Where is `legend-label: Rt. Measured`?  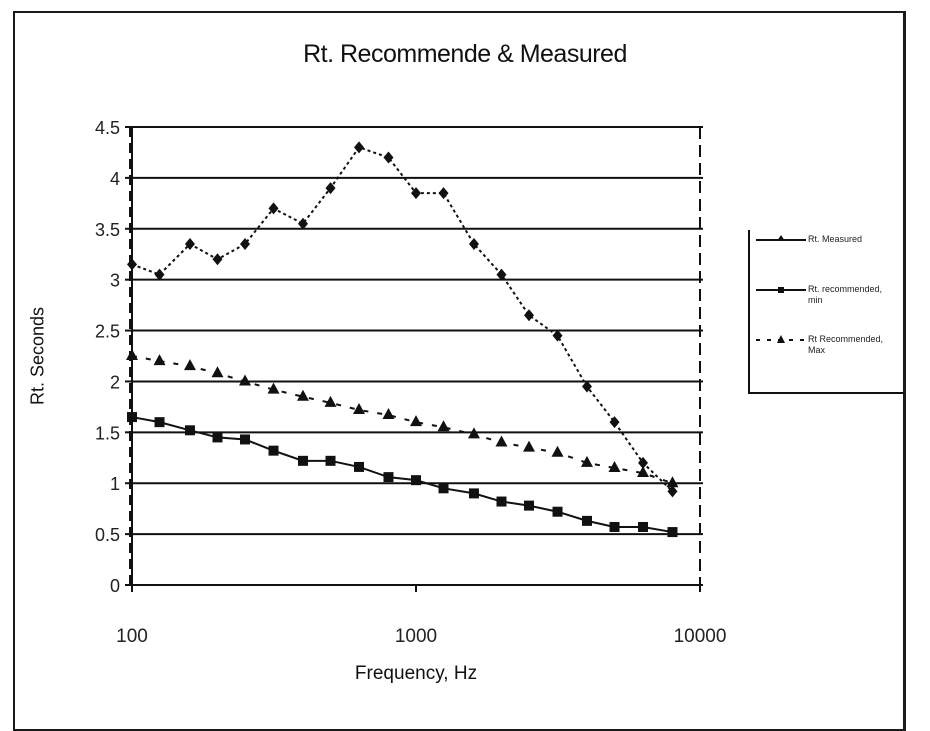
legend-label: Rt. Measured is located at coordinates (835, 239).